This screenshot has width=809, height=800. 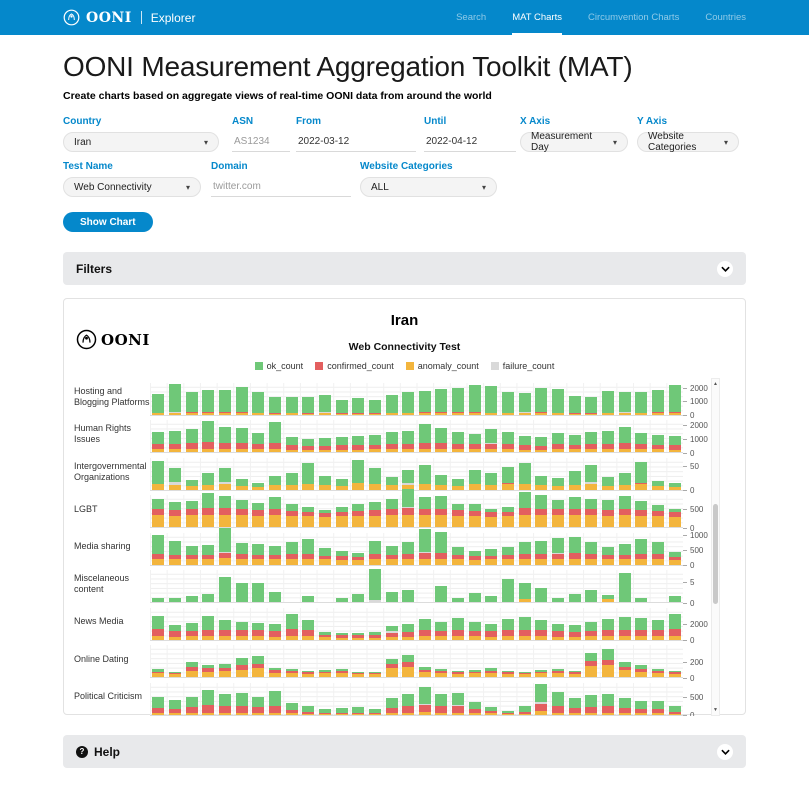 I want to click on website-categories-select: ALL ▾, so click(x=428, y=187).